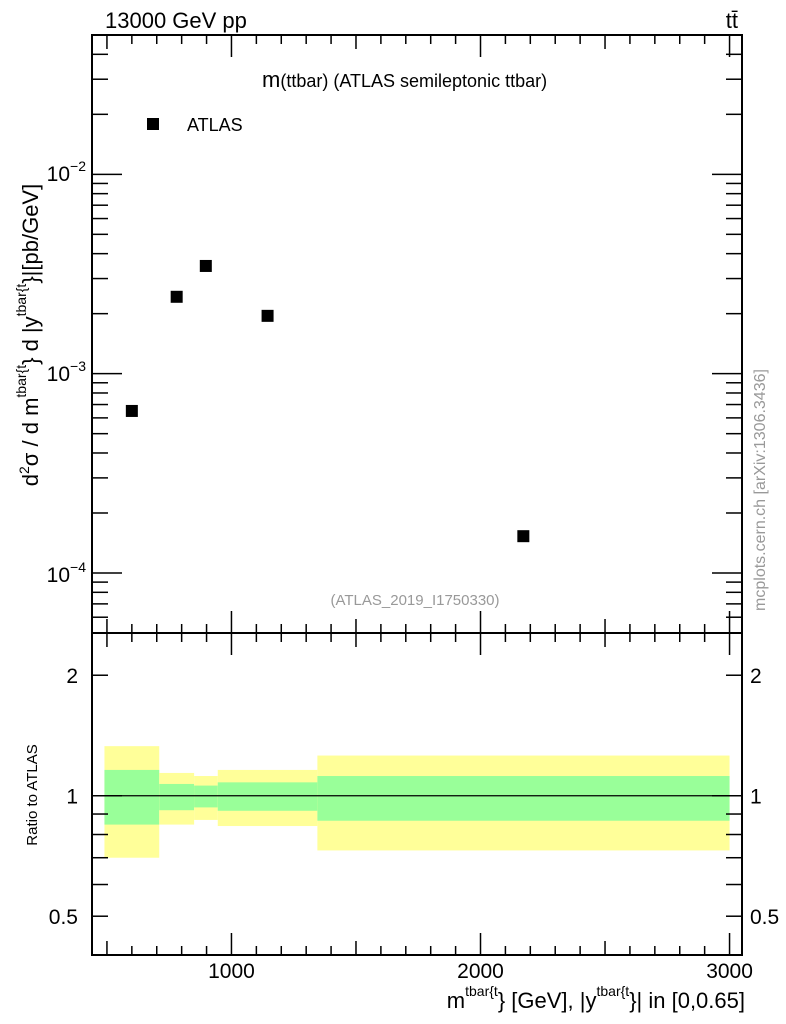 The height and width of the screenshot is (1024, 786). Describe the element at coordinates (153, 124) in the screenshot. I see `legend-marker` at that location.